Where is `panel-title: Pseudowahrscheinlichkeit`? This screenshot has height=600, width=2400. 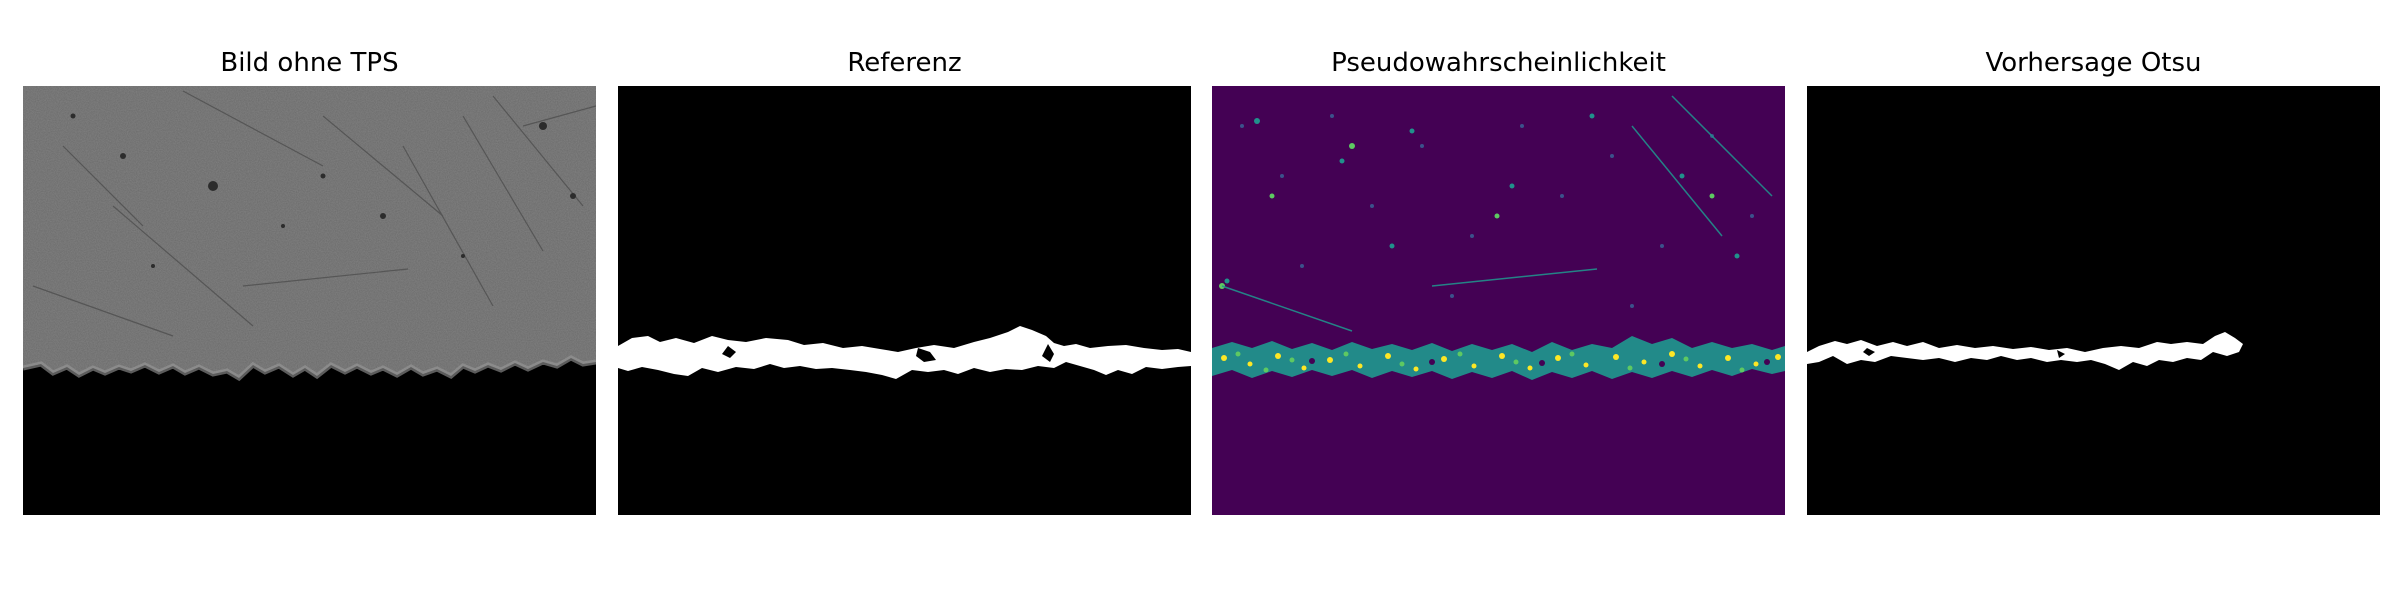 panel-title: Pseudowahrscheinlichkeit is located at coordinates (1498, 63).